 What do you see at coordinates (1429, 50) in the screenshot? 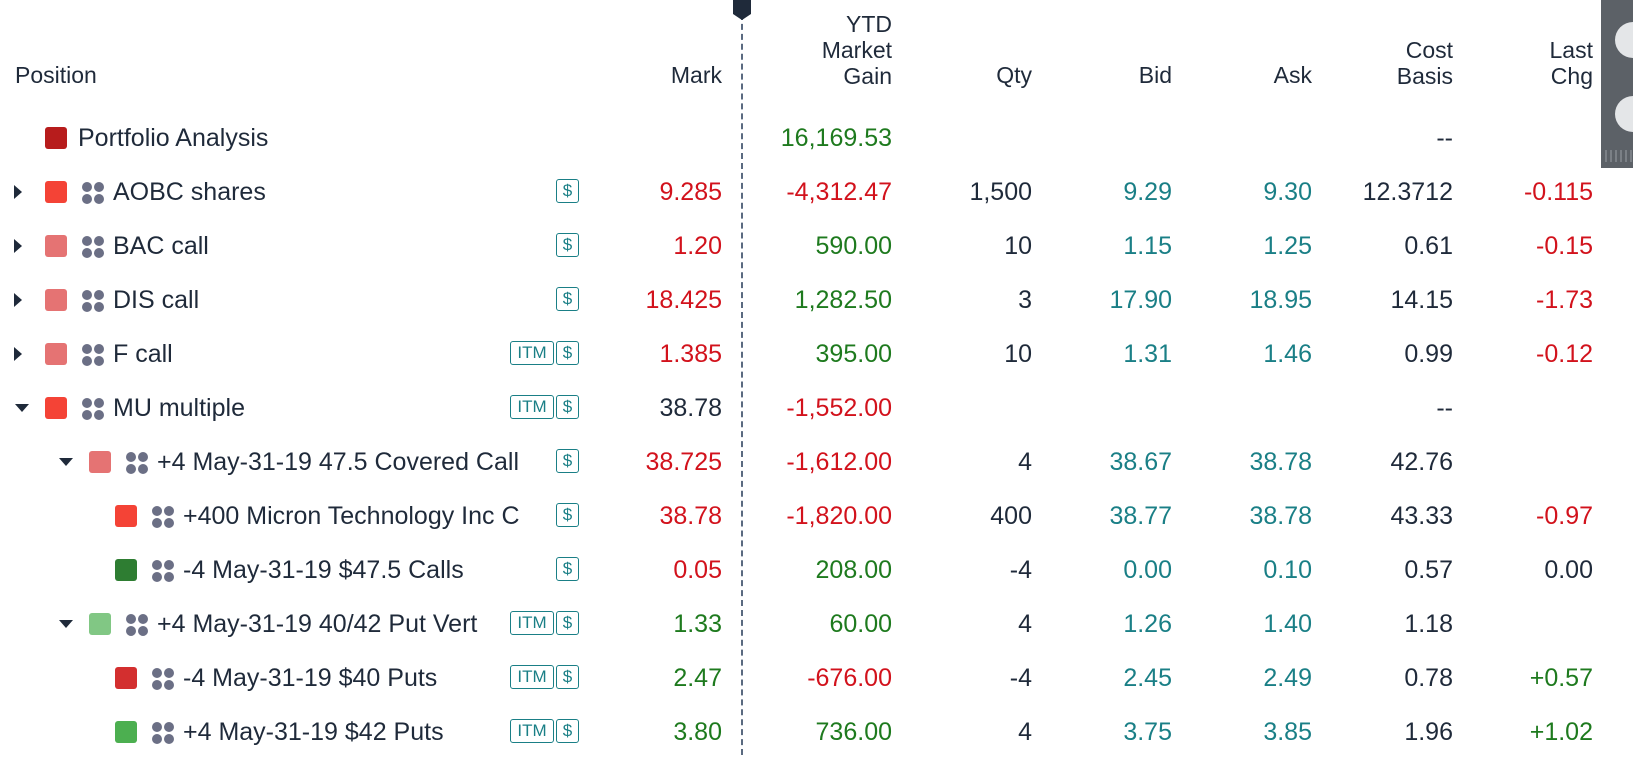
I see `header-cost-line1: Cost` at bounding box center [1429, 50].